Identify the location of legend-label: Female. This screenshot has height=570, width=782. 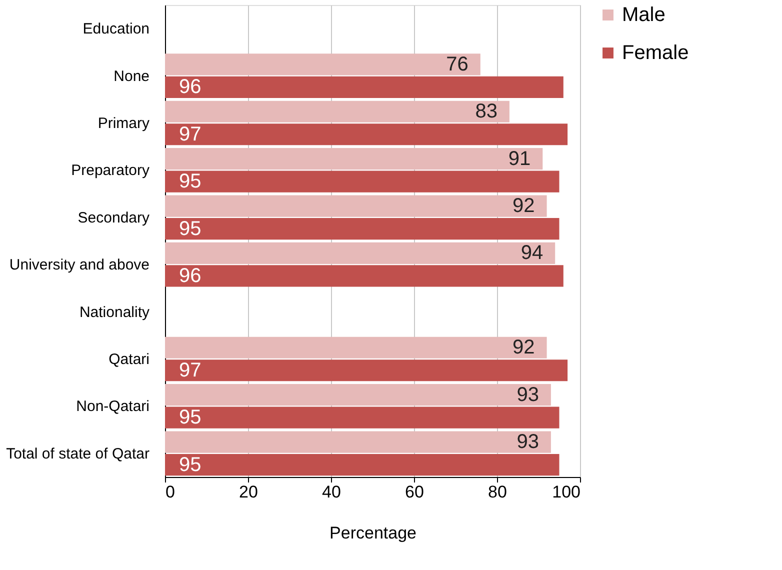
(655, 53).